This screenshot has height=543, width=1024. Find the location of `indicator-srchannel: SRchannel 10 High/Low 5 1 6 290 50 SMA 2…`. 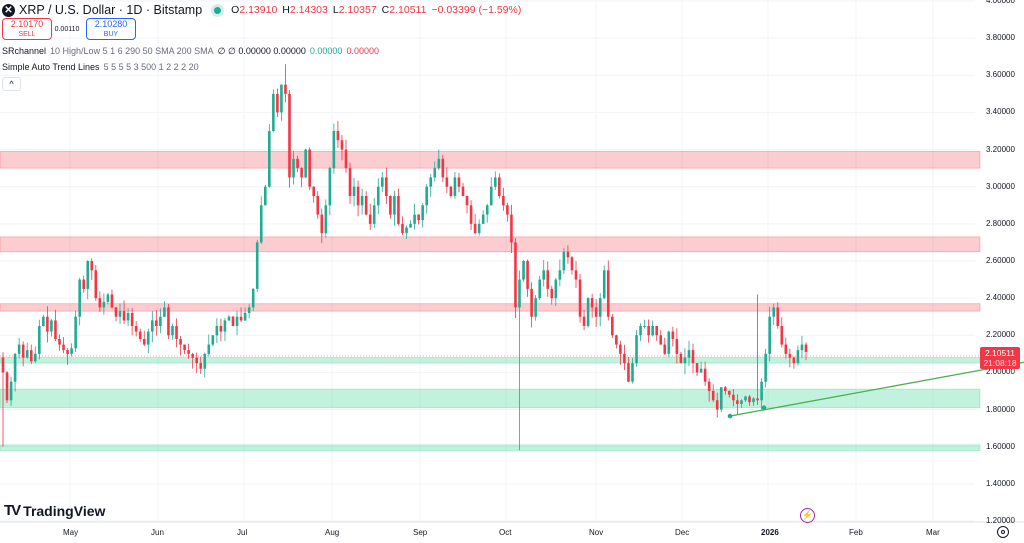

indicator-srchannel: SRchannel 10 High/Low 5 1 6 290 50 SMA 2… is located at coordinates (190, 51).